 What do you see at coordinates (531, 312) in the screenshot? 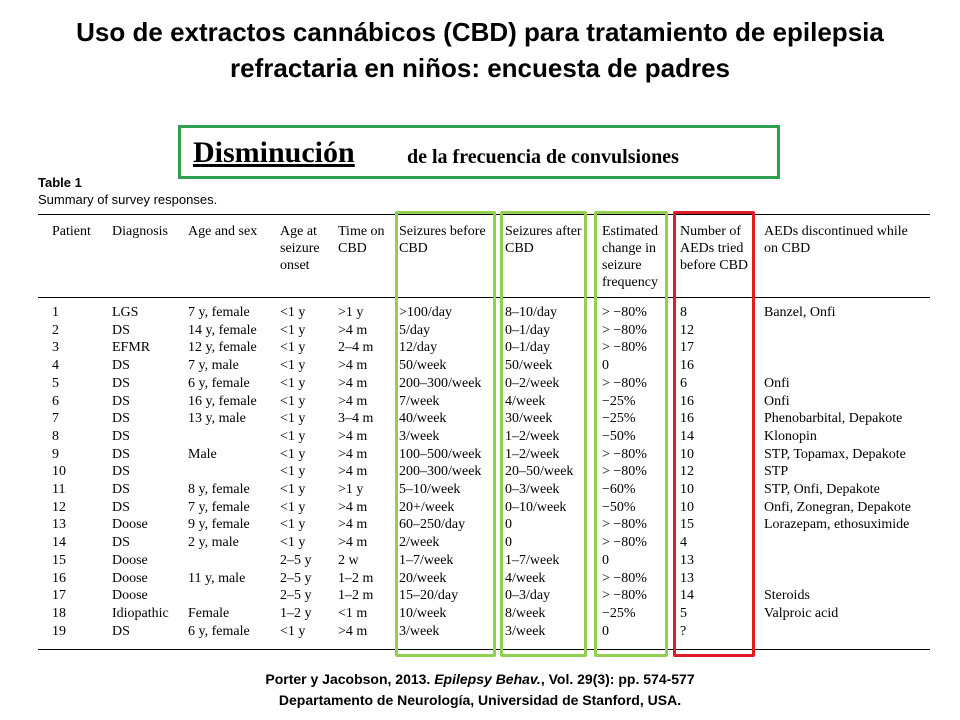
I see `cell-seizures-after: 8–10/day` at bounding box center [531, 312].